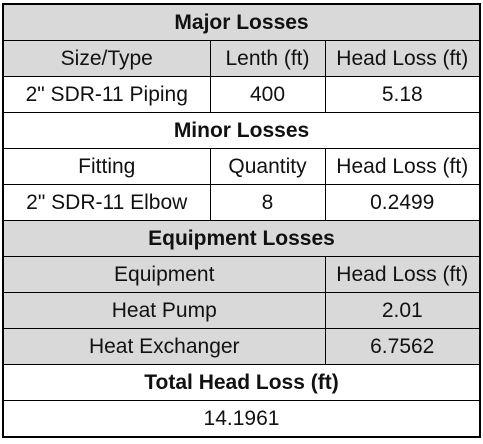 This screenshot has height=444, width=483. I want to click on equipment-losses-header-head-loss: Head Loss (ft), so click(402, 274).